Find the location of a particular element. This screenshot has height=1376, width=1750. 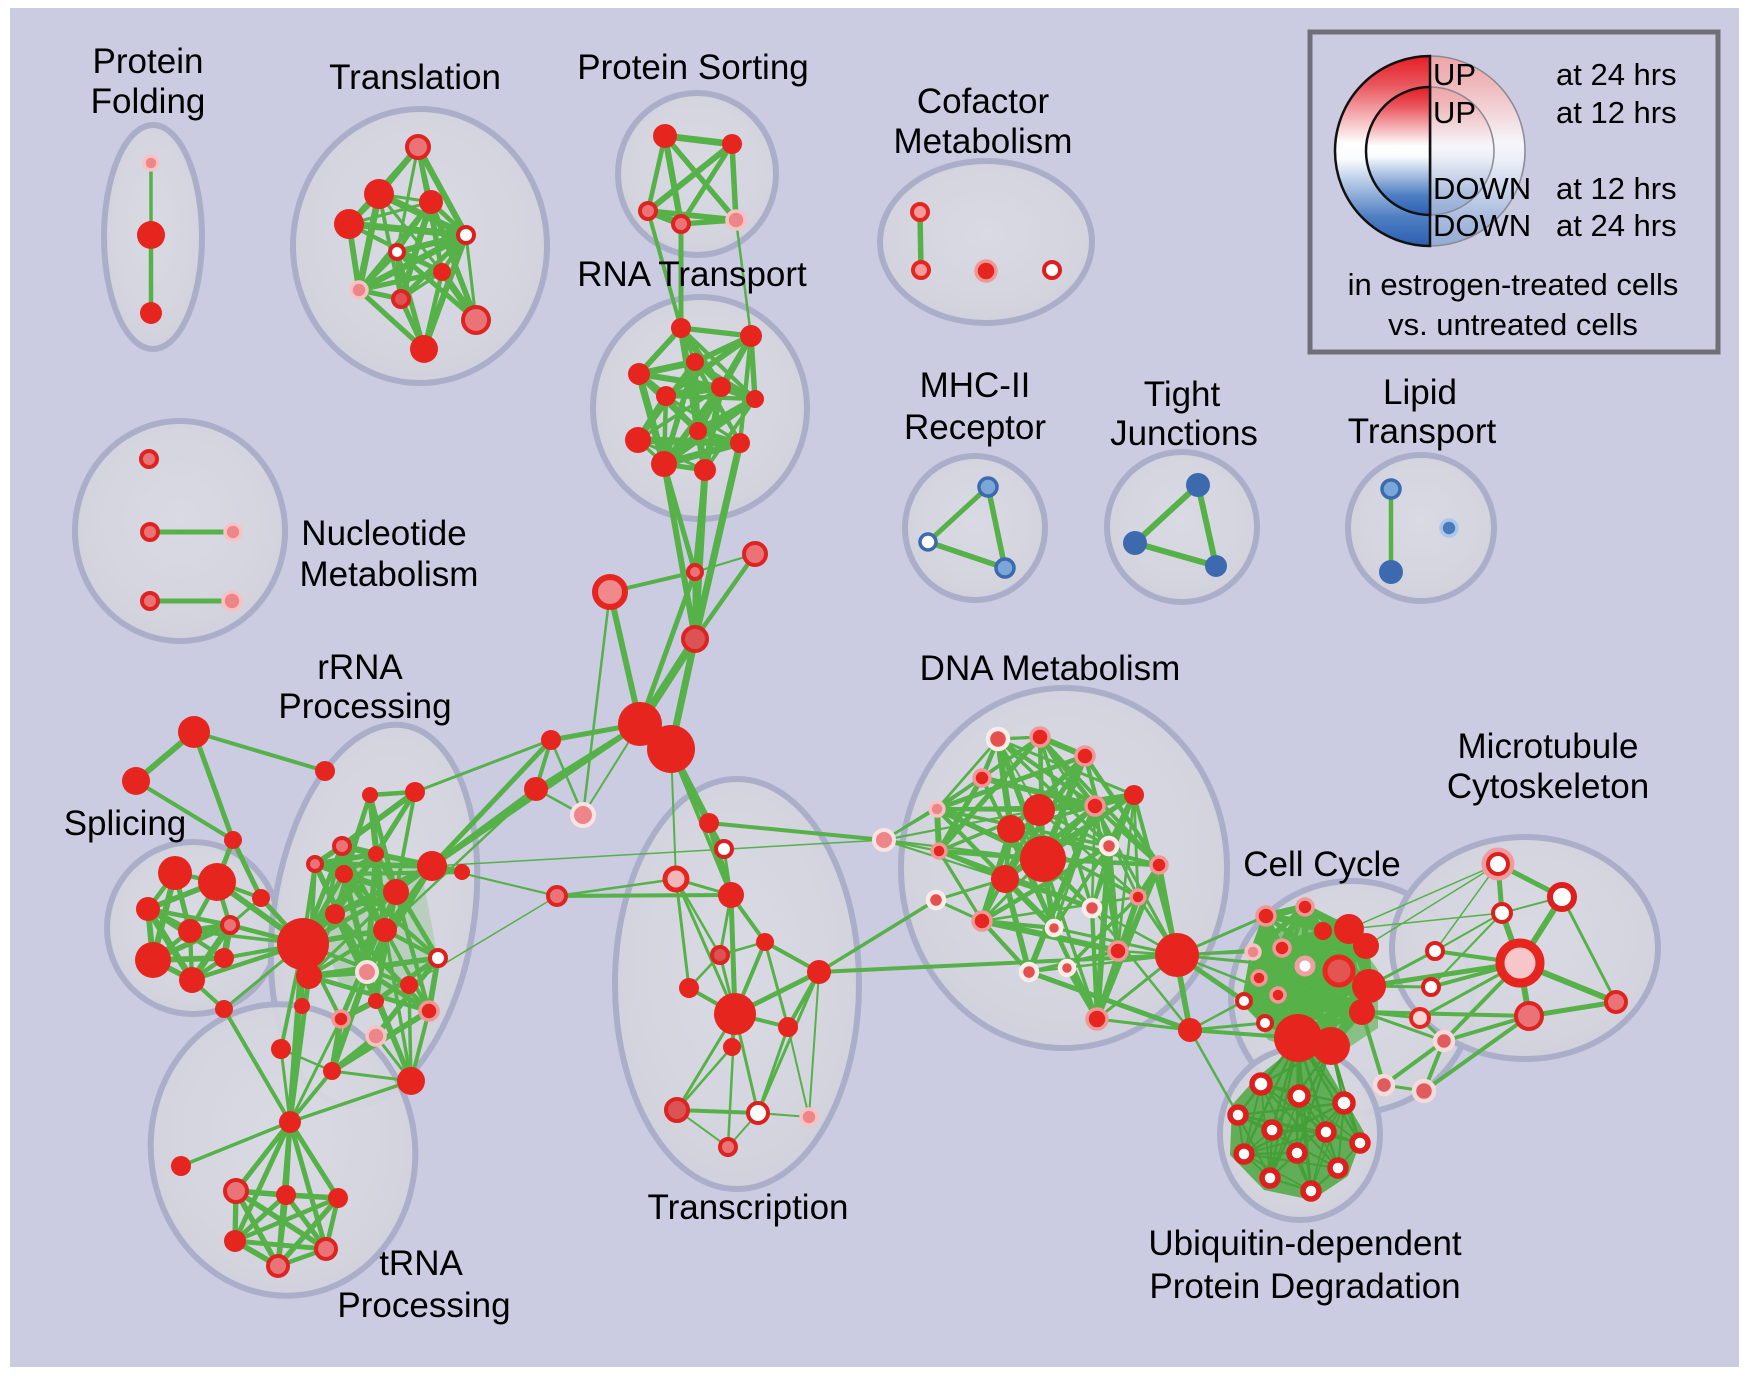

svg-text: Protein is located at coordinates (148, 61).